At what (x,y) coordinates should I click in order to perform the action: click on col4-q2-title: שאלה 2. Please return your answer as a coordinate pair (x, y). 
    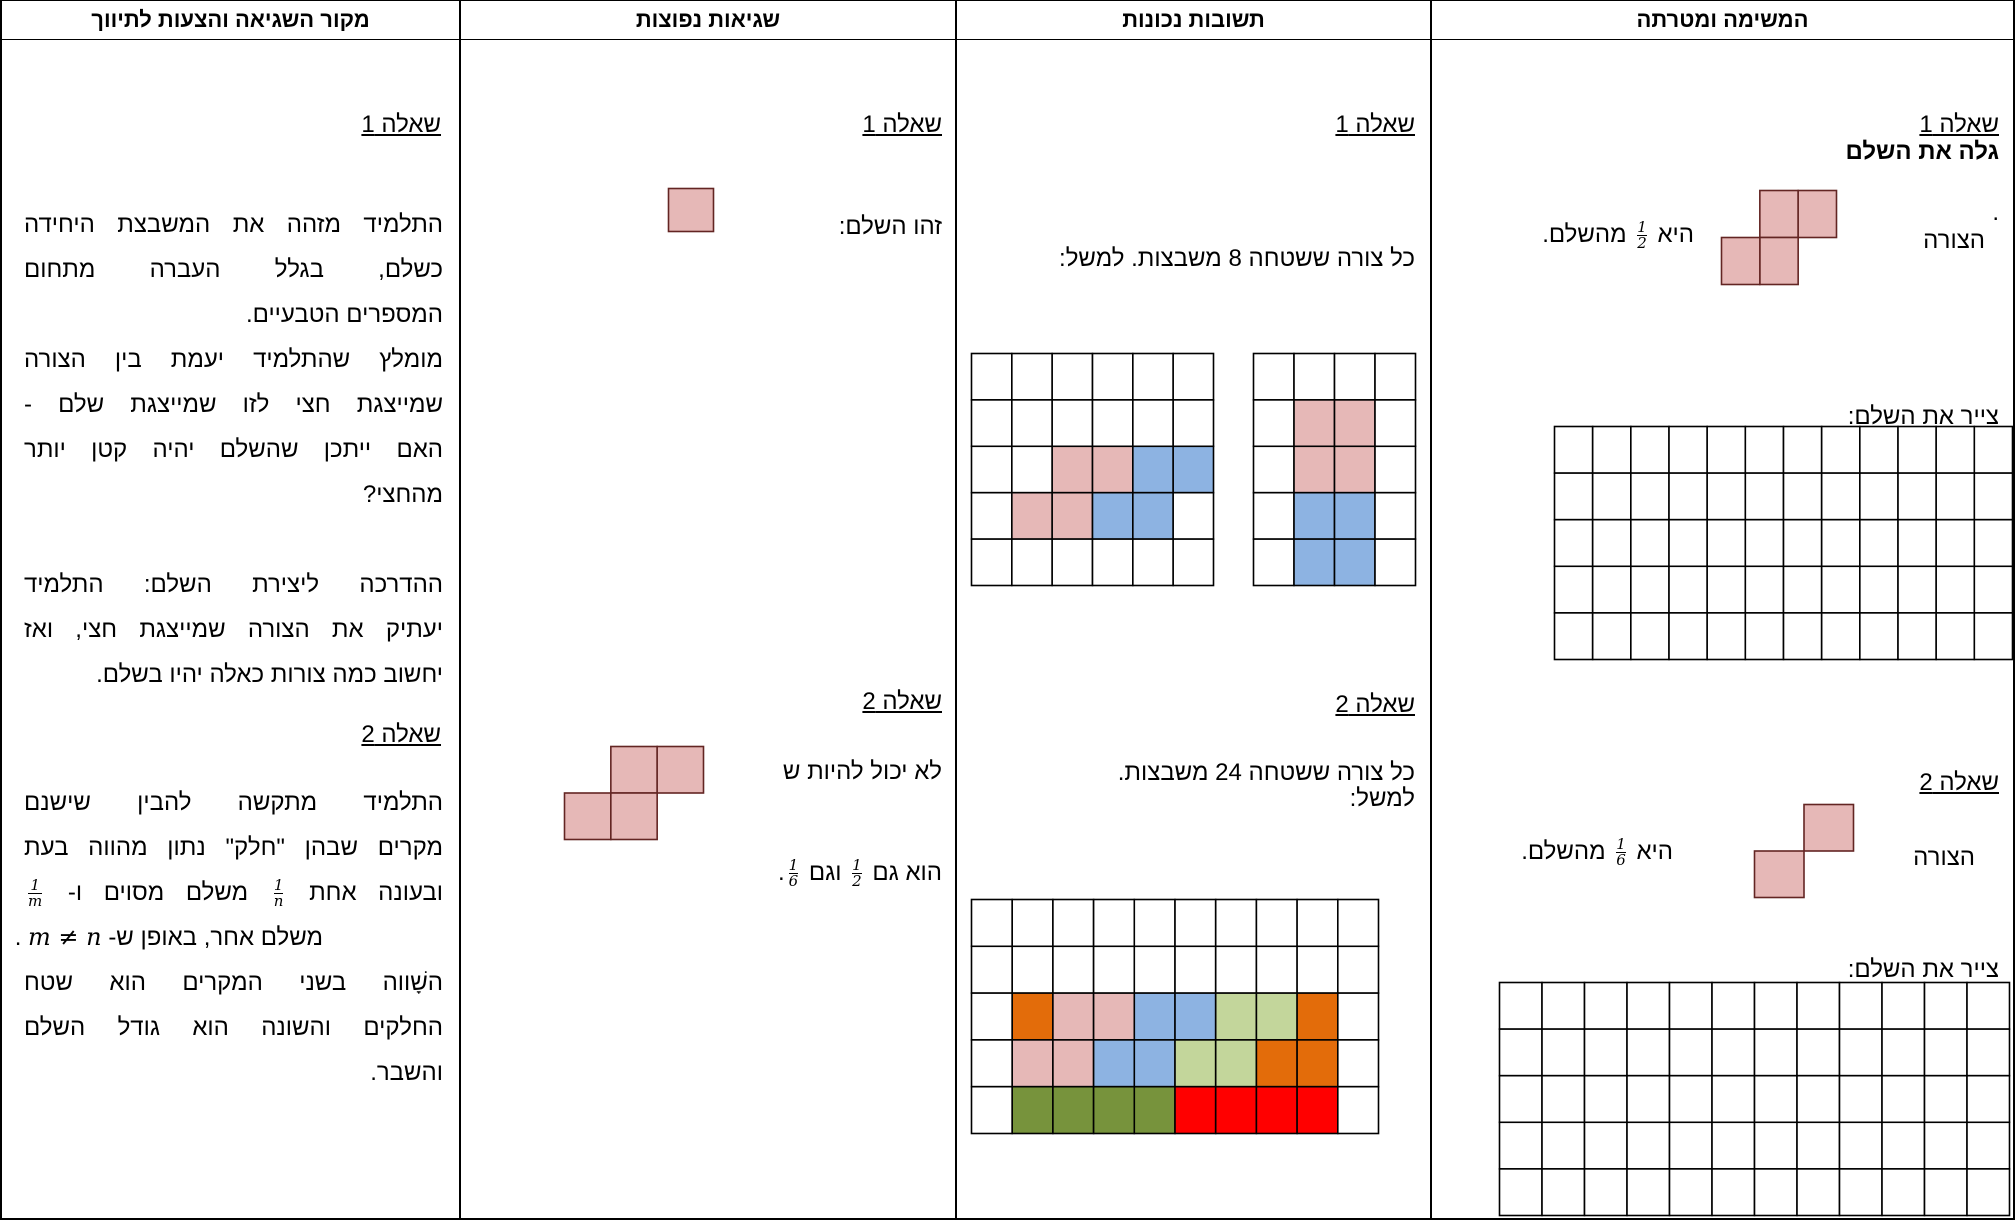
    Looking at the image, I should click on (401, 734).